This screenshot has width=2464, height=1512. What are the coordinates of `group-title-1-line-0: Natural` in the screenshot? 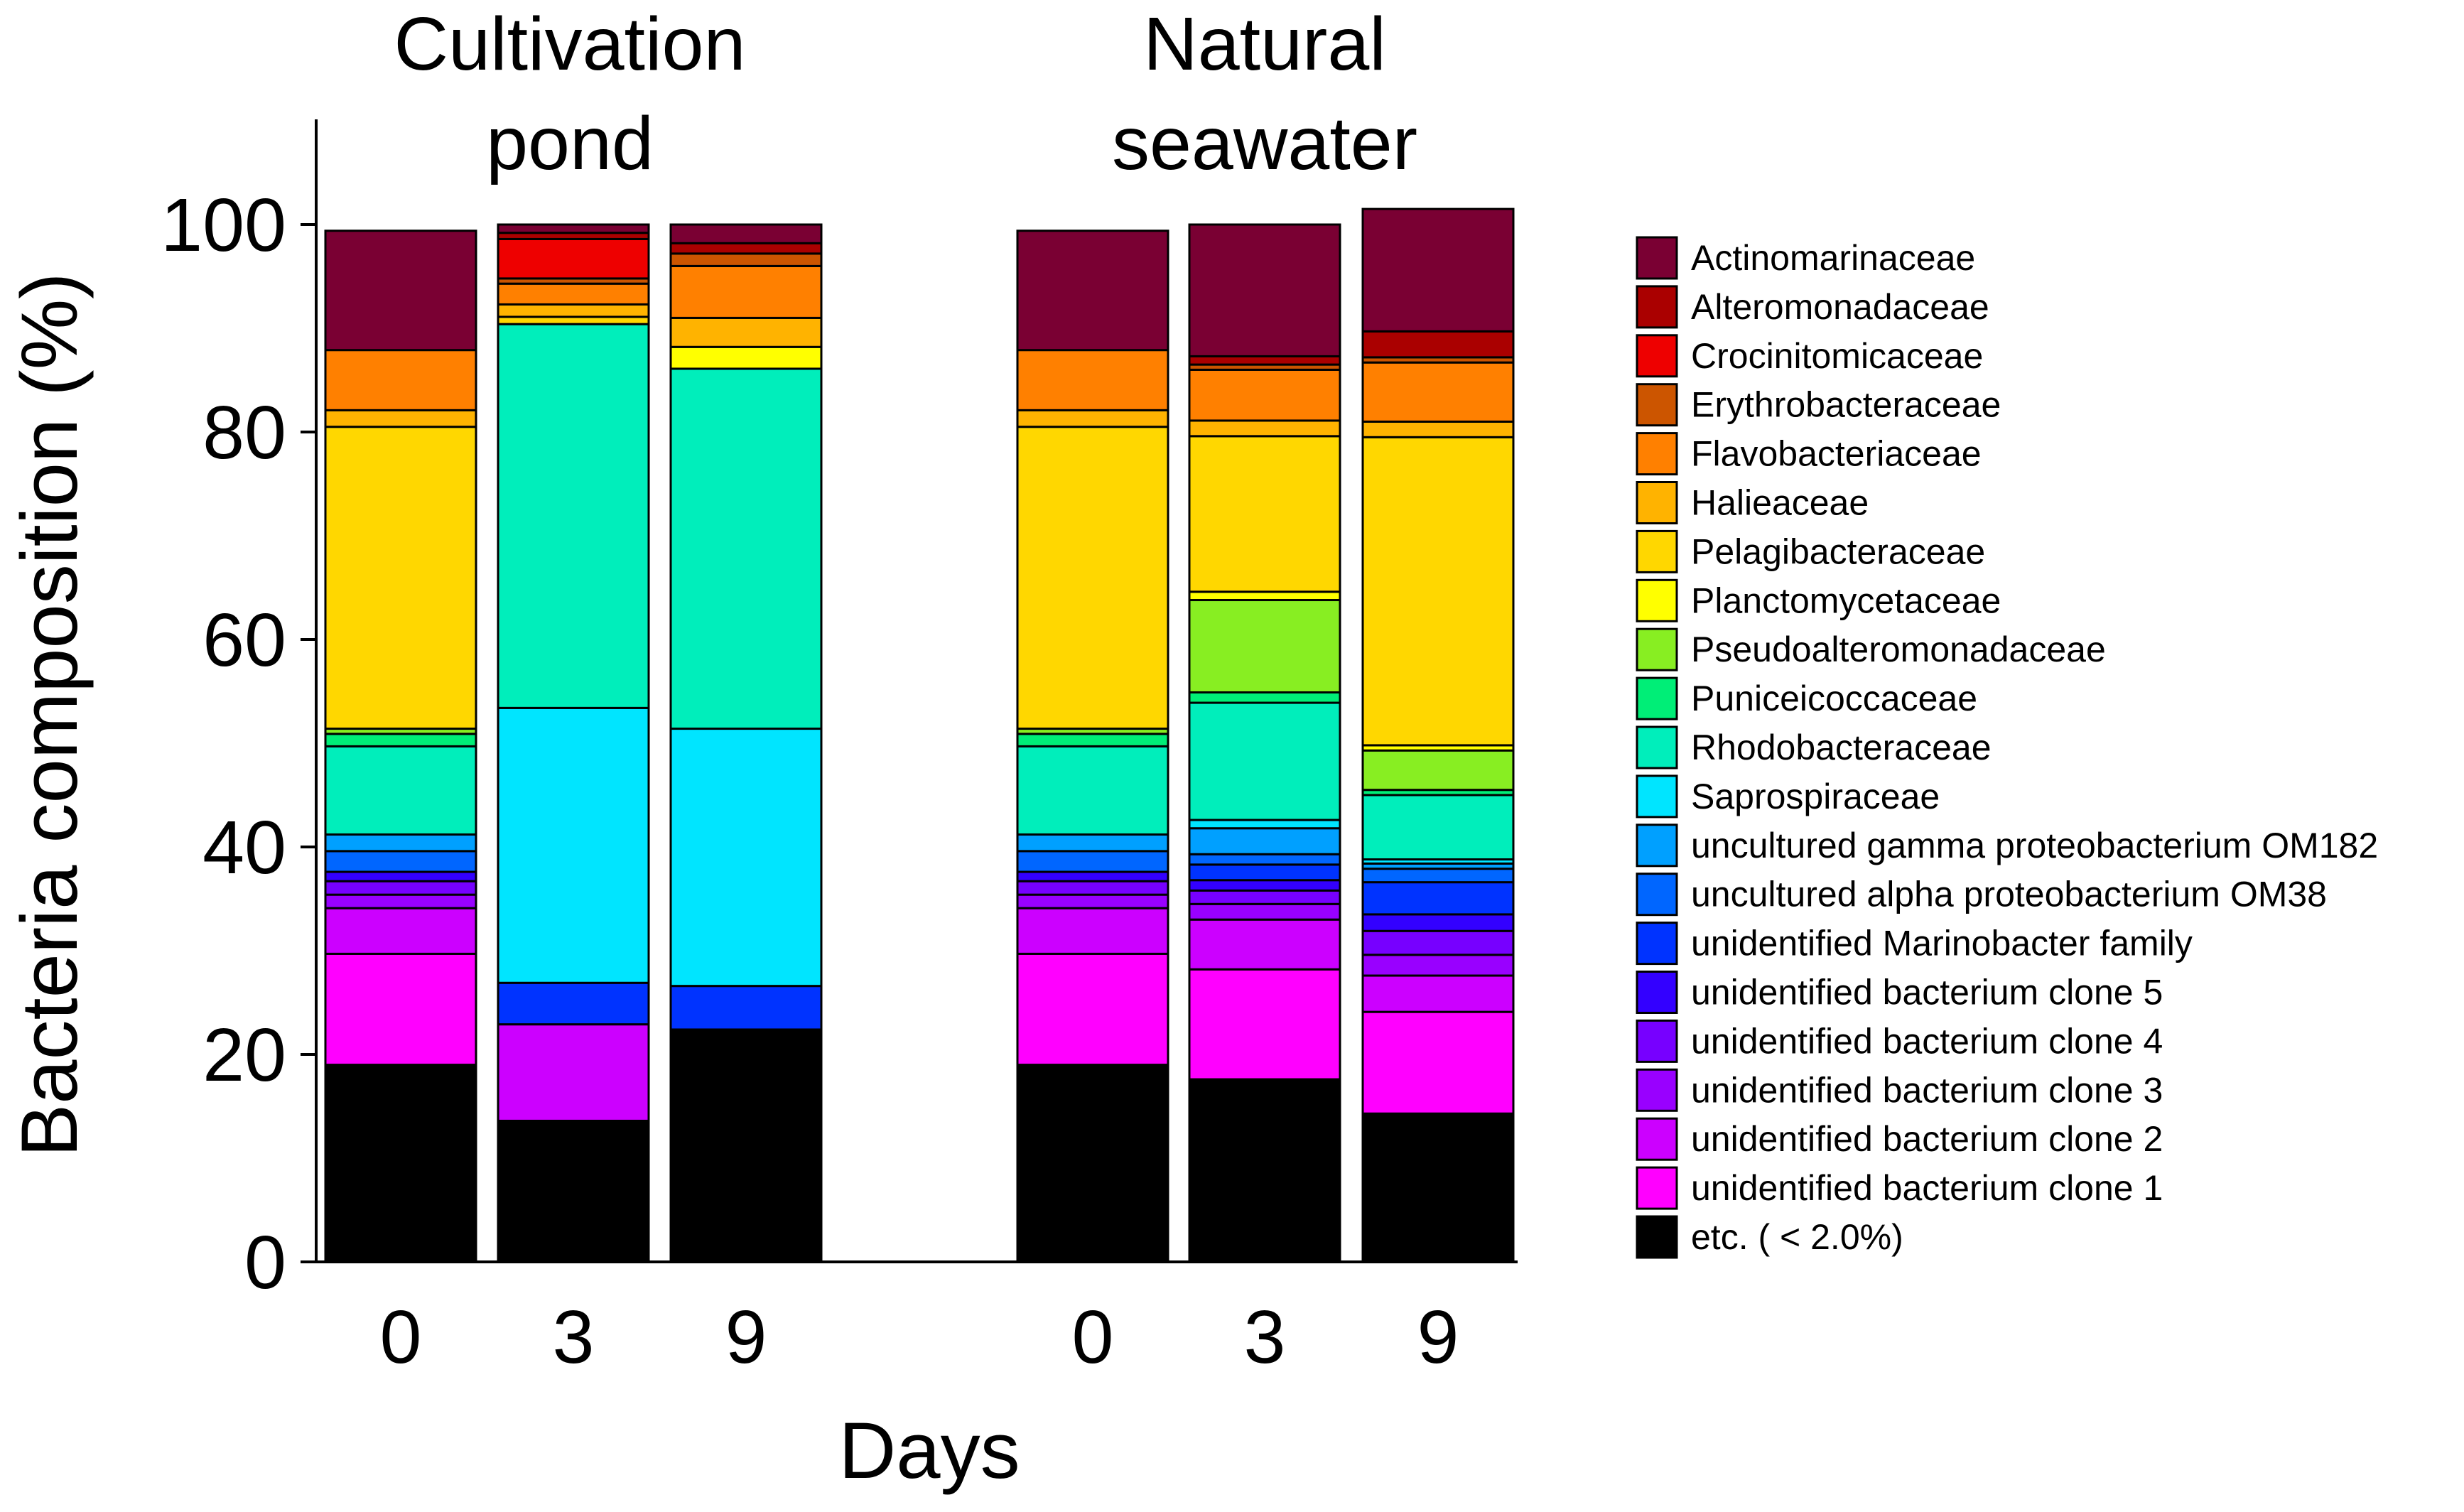 It's located at (1264, 44).